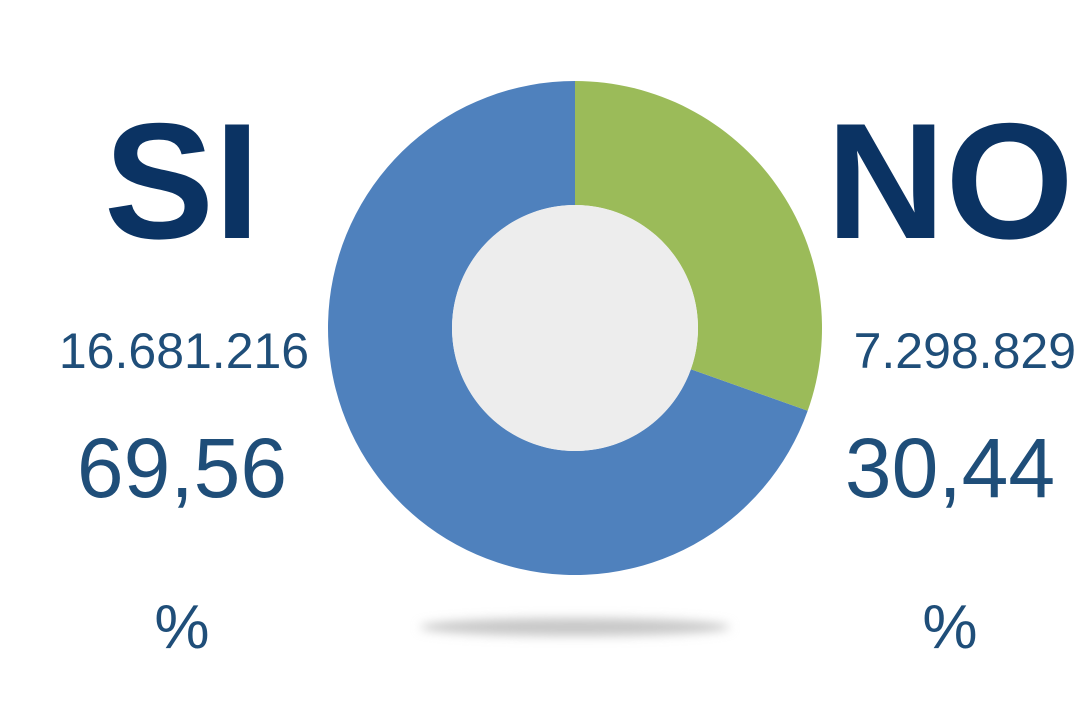  I want to click on slice, so click(698, 246).